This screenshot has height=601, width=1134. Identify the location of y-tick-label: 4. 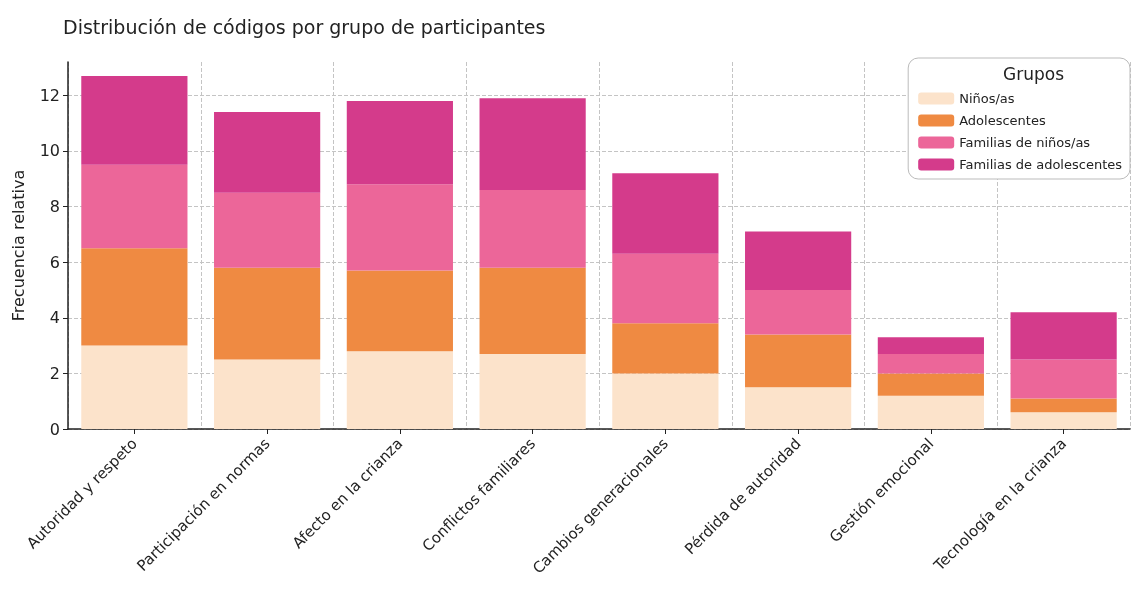
(54, 318).